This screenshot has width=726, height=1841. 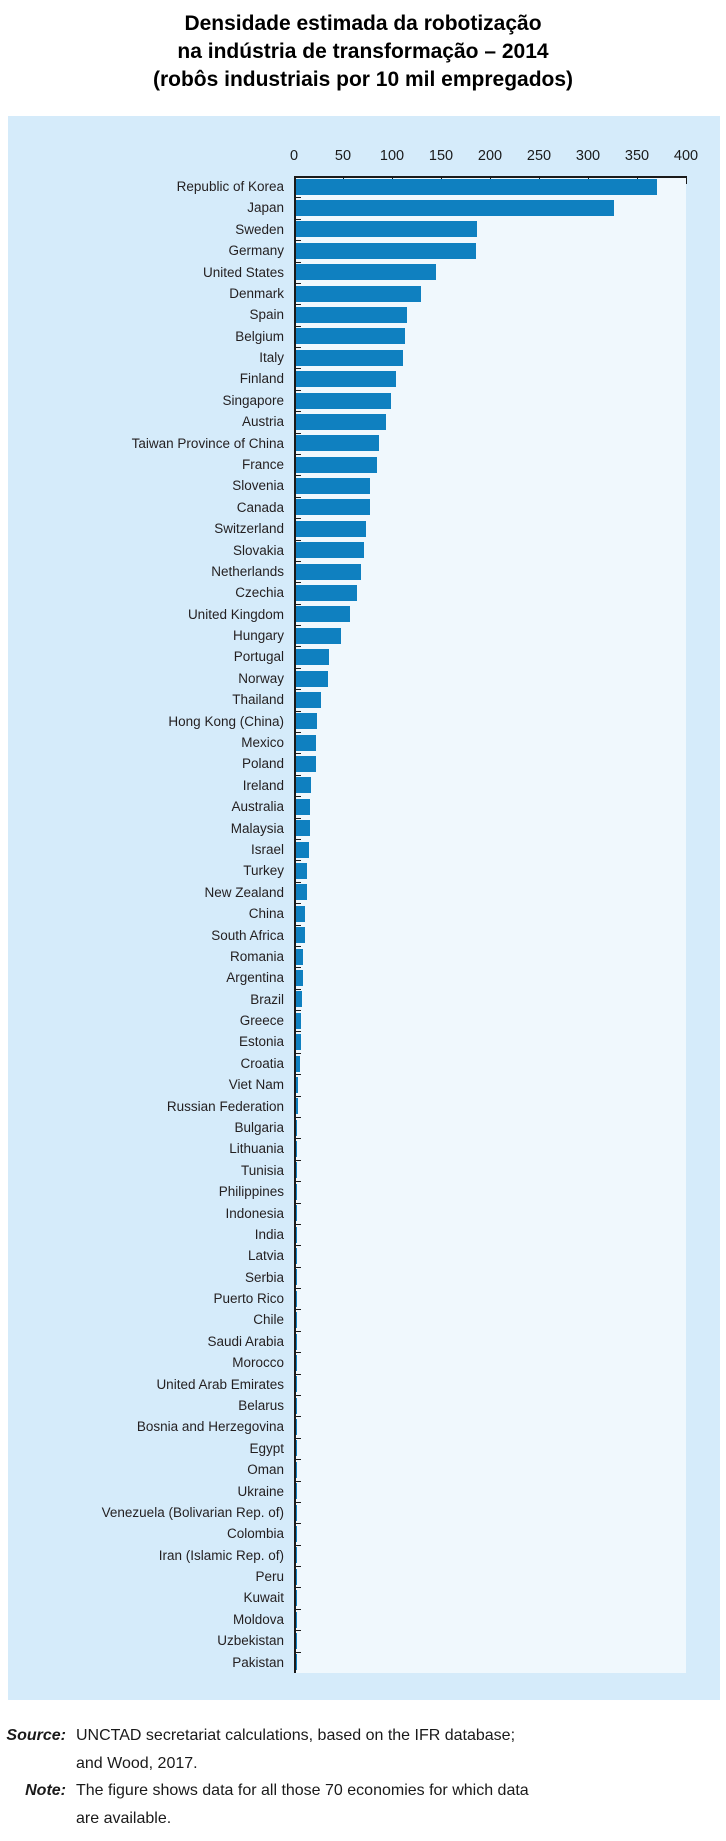 What do you see at coordinates (258, 550) in the screenshot?
I see `category-label: Slovakia` at bounding box center [258, 550].